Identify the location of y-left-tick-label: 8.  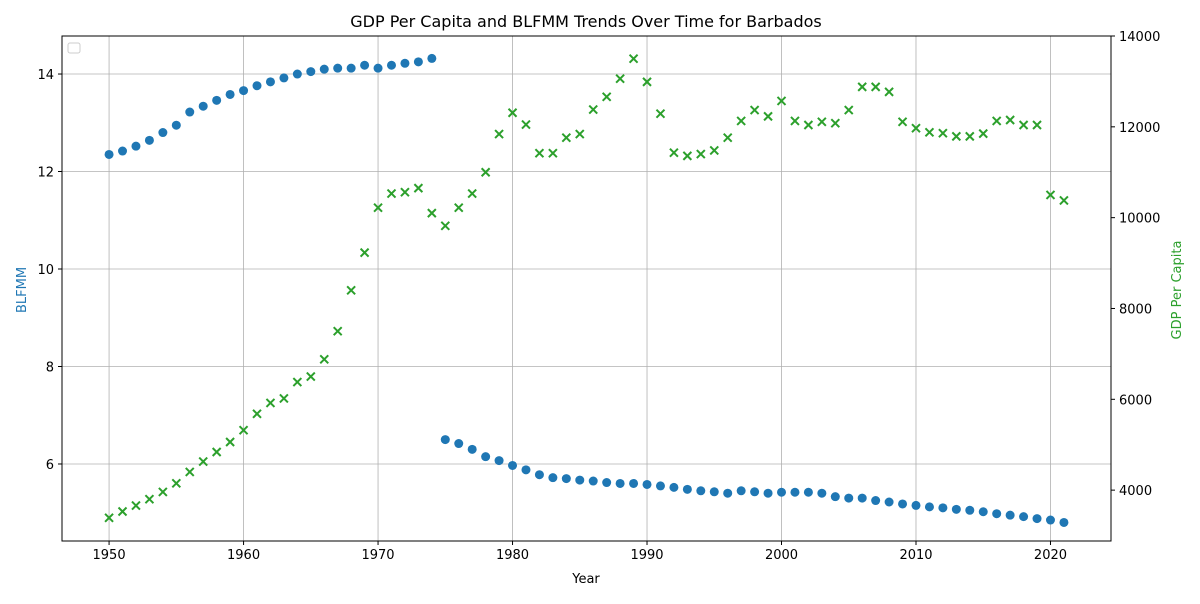
(50, 367).